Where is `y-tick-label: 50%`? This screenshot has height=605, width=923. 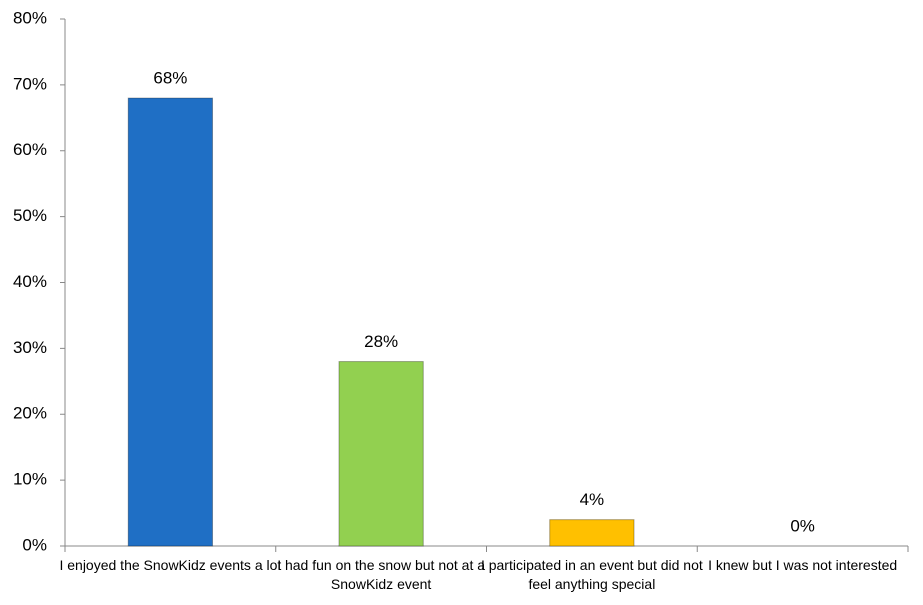 y-tick-label: 50% is located at coordinates (30, 215).